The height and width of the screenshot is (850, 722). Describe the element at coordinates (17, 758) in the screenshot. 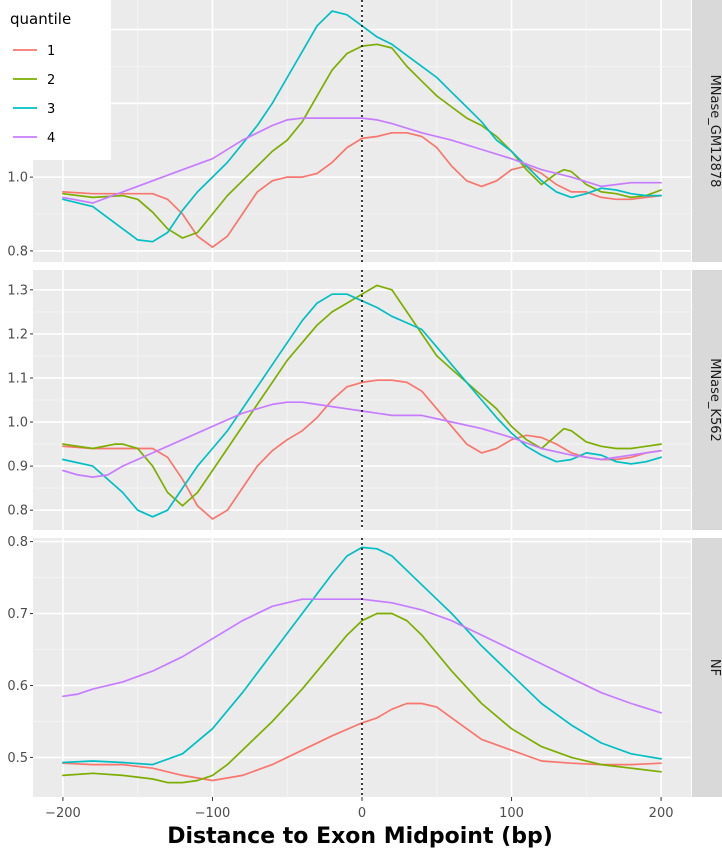

I see `y-tick-label: 0.5` at that location.